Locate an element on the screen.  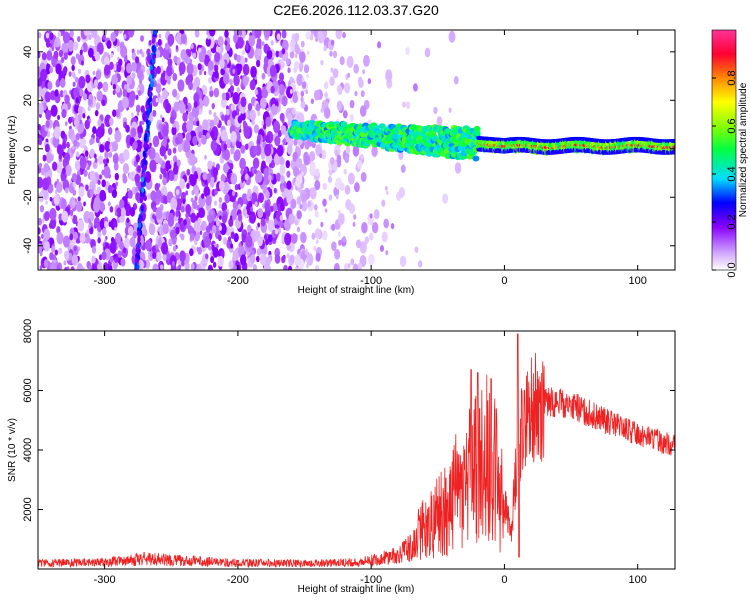
spectrogram-x-tick-label: -300 is located at coordinates (105, 281).